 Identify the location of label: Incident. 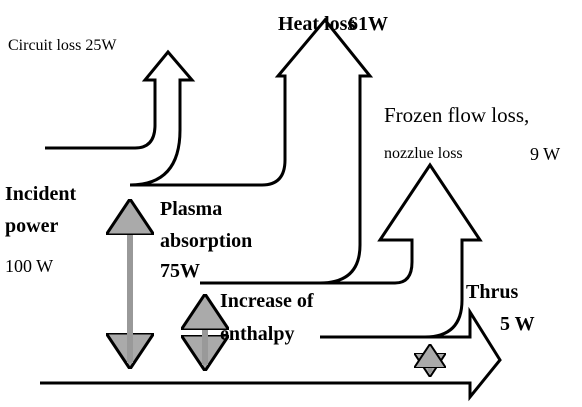
(40, 194).